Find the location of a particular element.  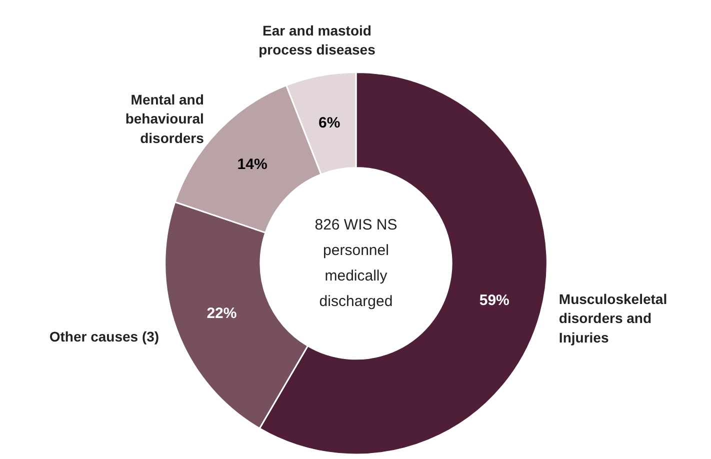

slice-label: Mental and behavioural disorders is located at coordinates (164, 118).